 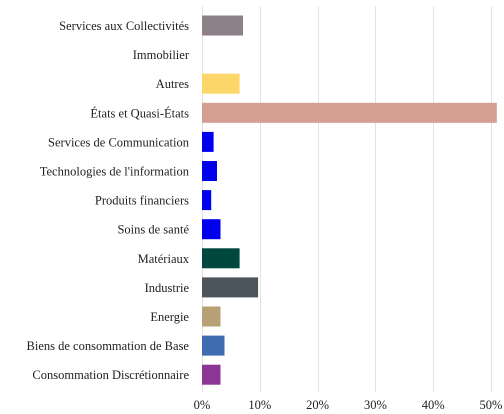 I want to click on category-label: Energie, so click(x=169, y=317).